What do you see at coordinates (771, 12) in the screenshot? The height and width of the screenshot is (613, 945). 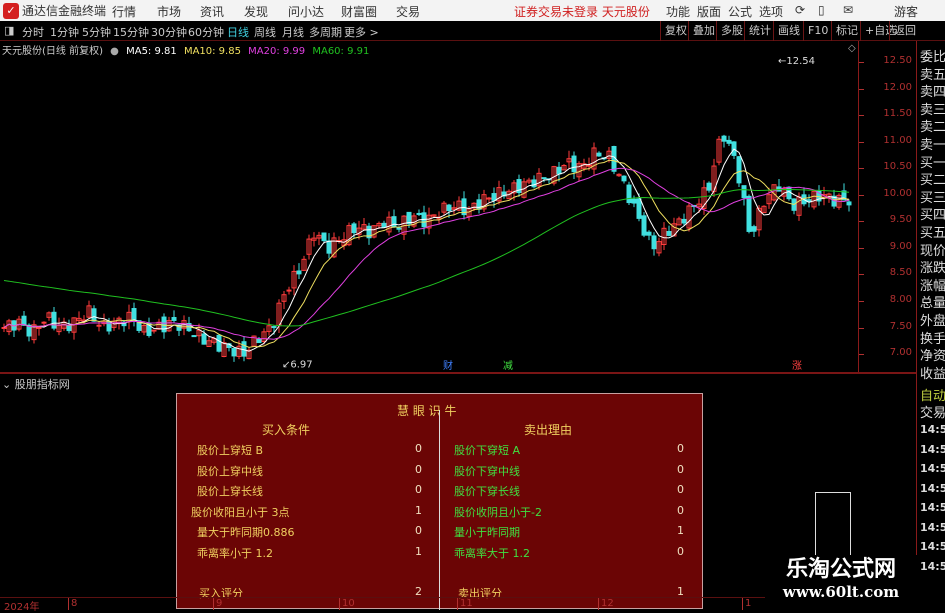 I see `menu-xuanxiang: 选项` at bounding box center [771, 12].